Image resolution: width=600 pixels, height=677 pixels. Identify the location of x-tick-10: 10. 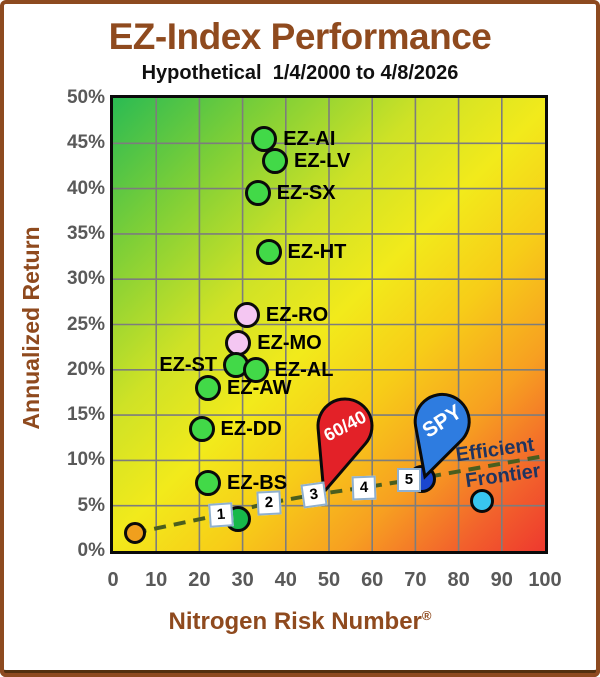
(156, 580).